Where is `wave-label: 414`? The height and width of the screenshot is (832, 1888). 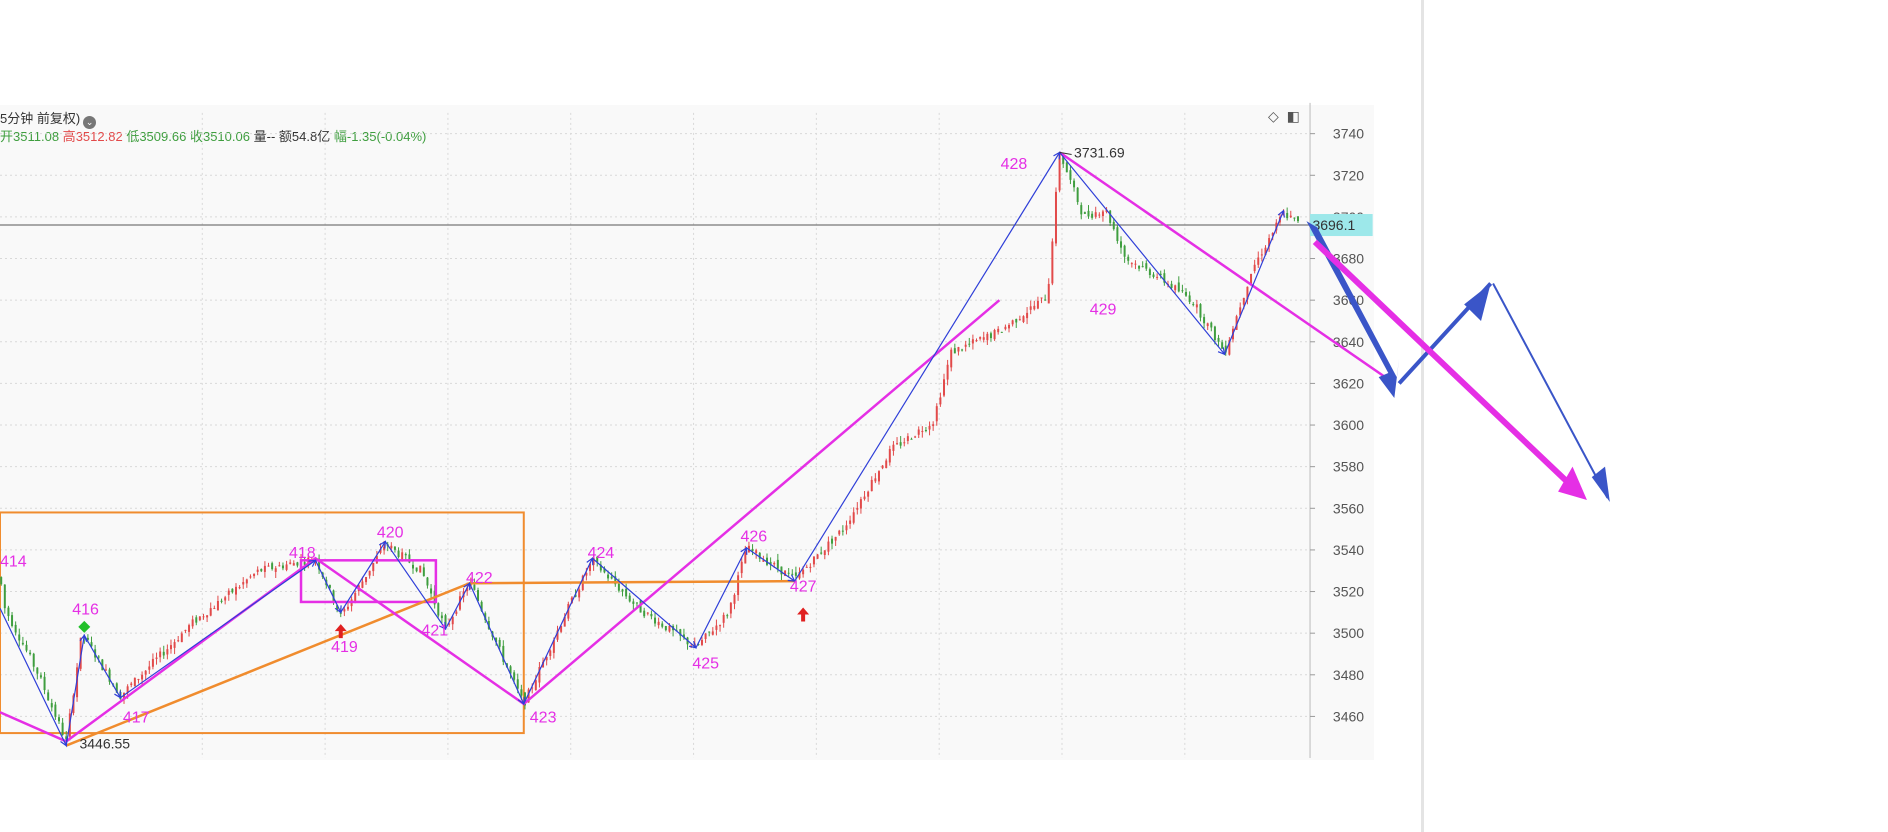
wave-label: 414 is located at coordinates (13, 562).